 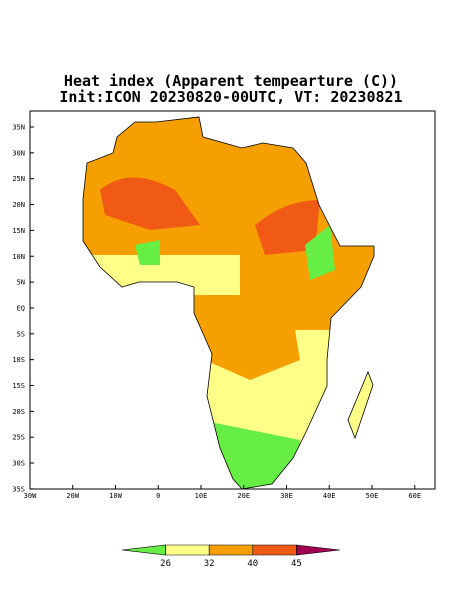 What do you see at coordinates (18, 489) in the screenshot?
I see `lat-label: 35S` at bounding box center [18, 489].